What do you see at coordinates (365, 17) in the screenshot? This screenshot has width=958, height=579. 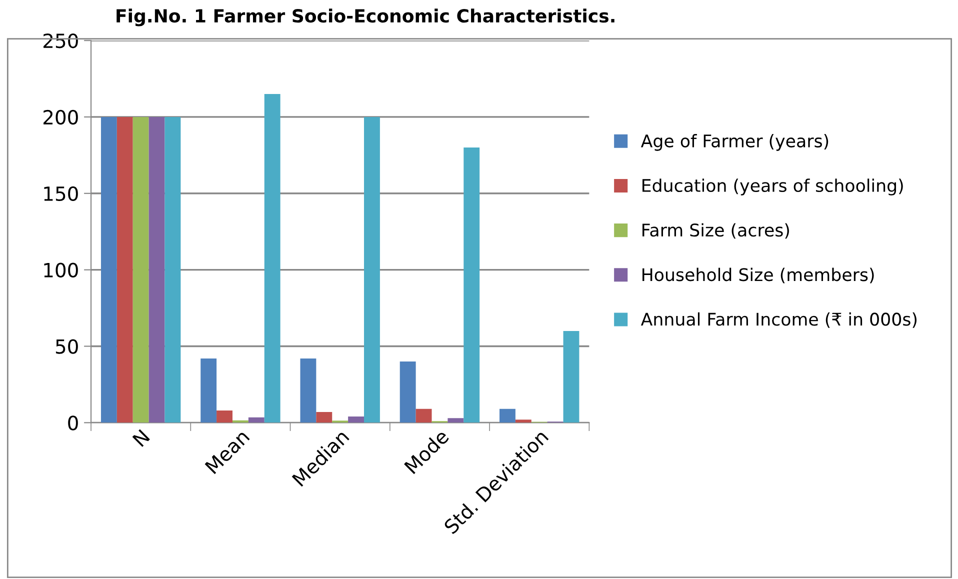 I see `chart-title: Fig.No. 1 Farmer Socio-Economic Characteristics.` at bounding box center [365, 17].